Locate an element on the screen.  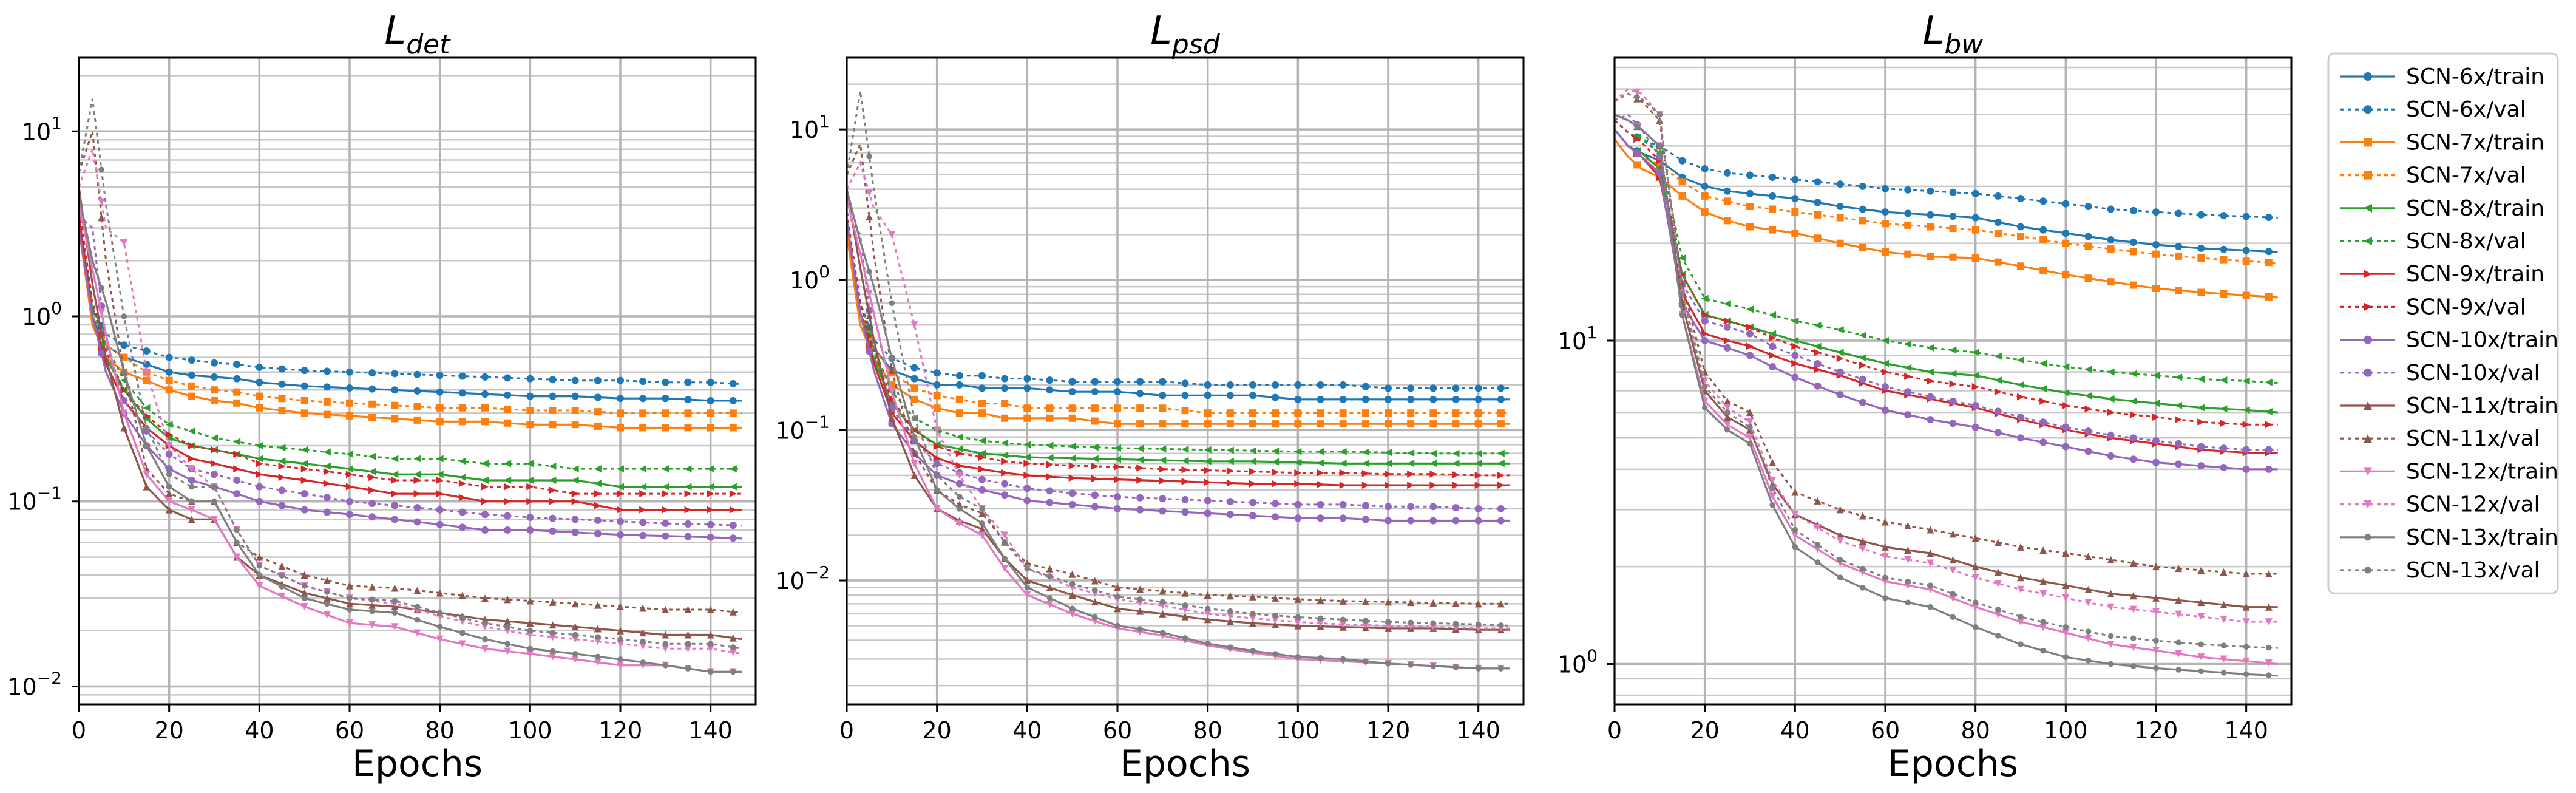
x-axis-label: Epochs is located at coordinates (1185, 764).